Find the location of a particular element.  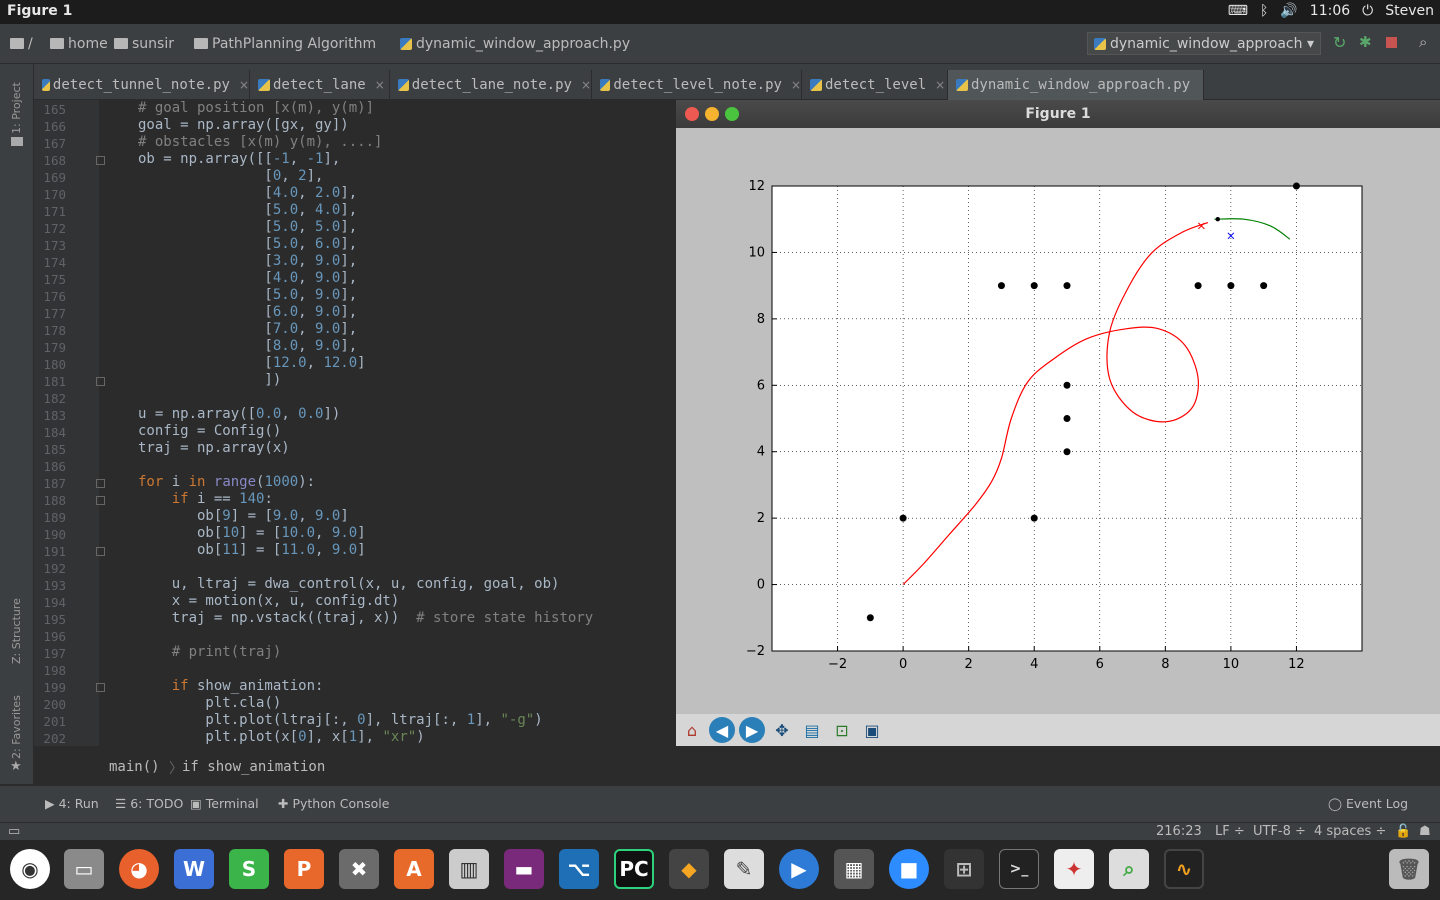

firefox-icon: ◕ is located at coordinates (139, 869).